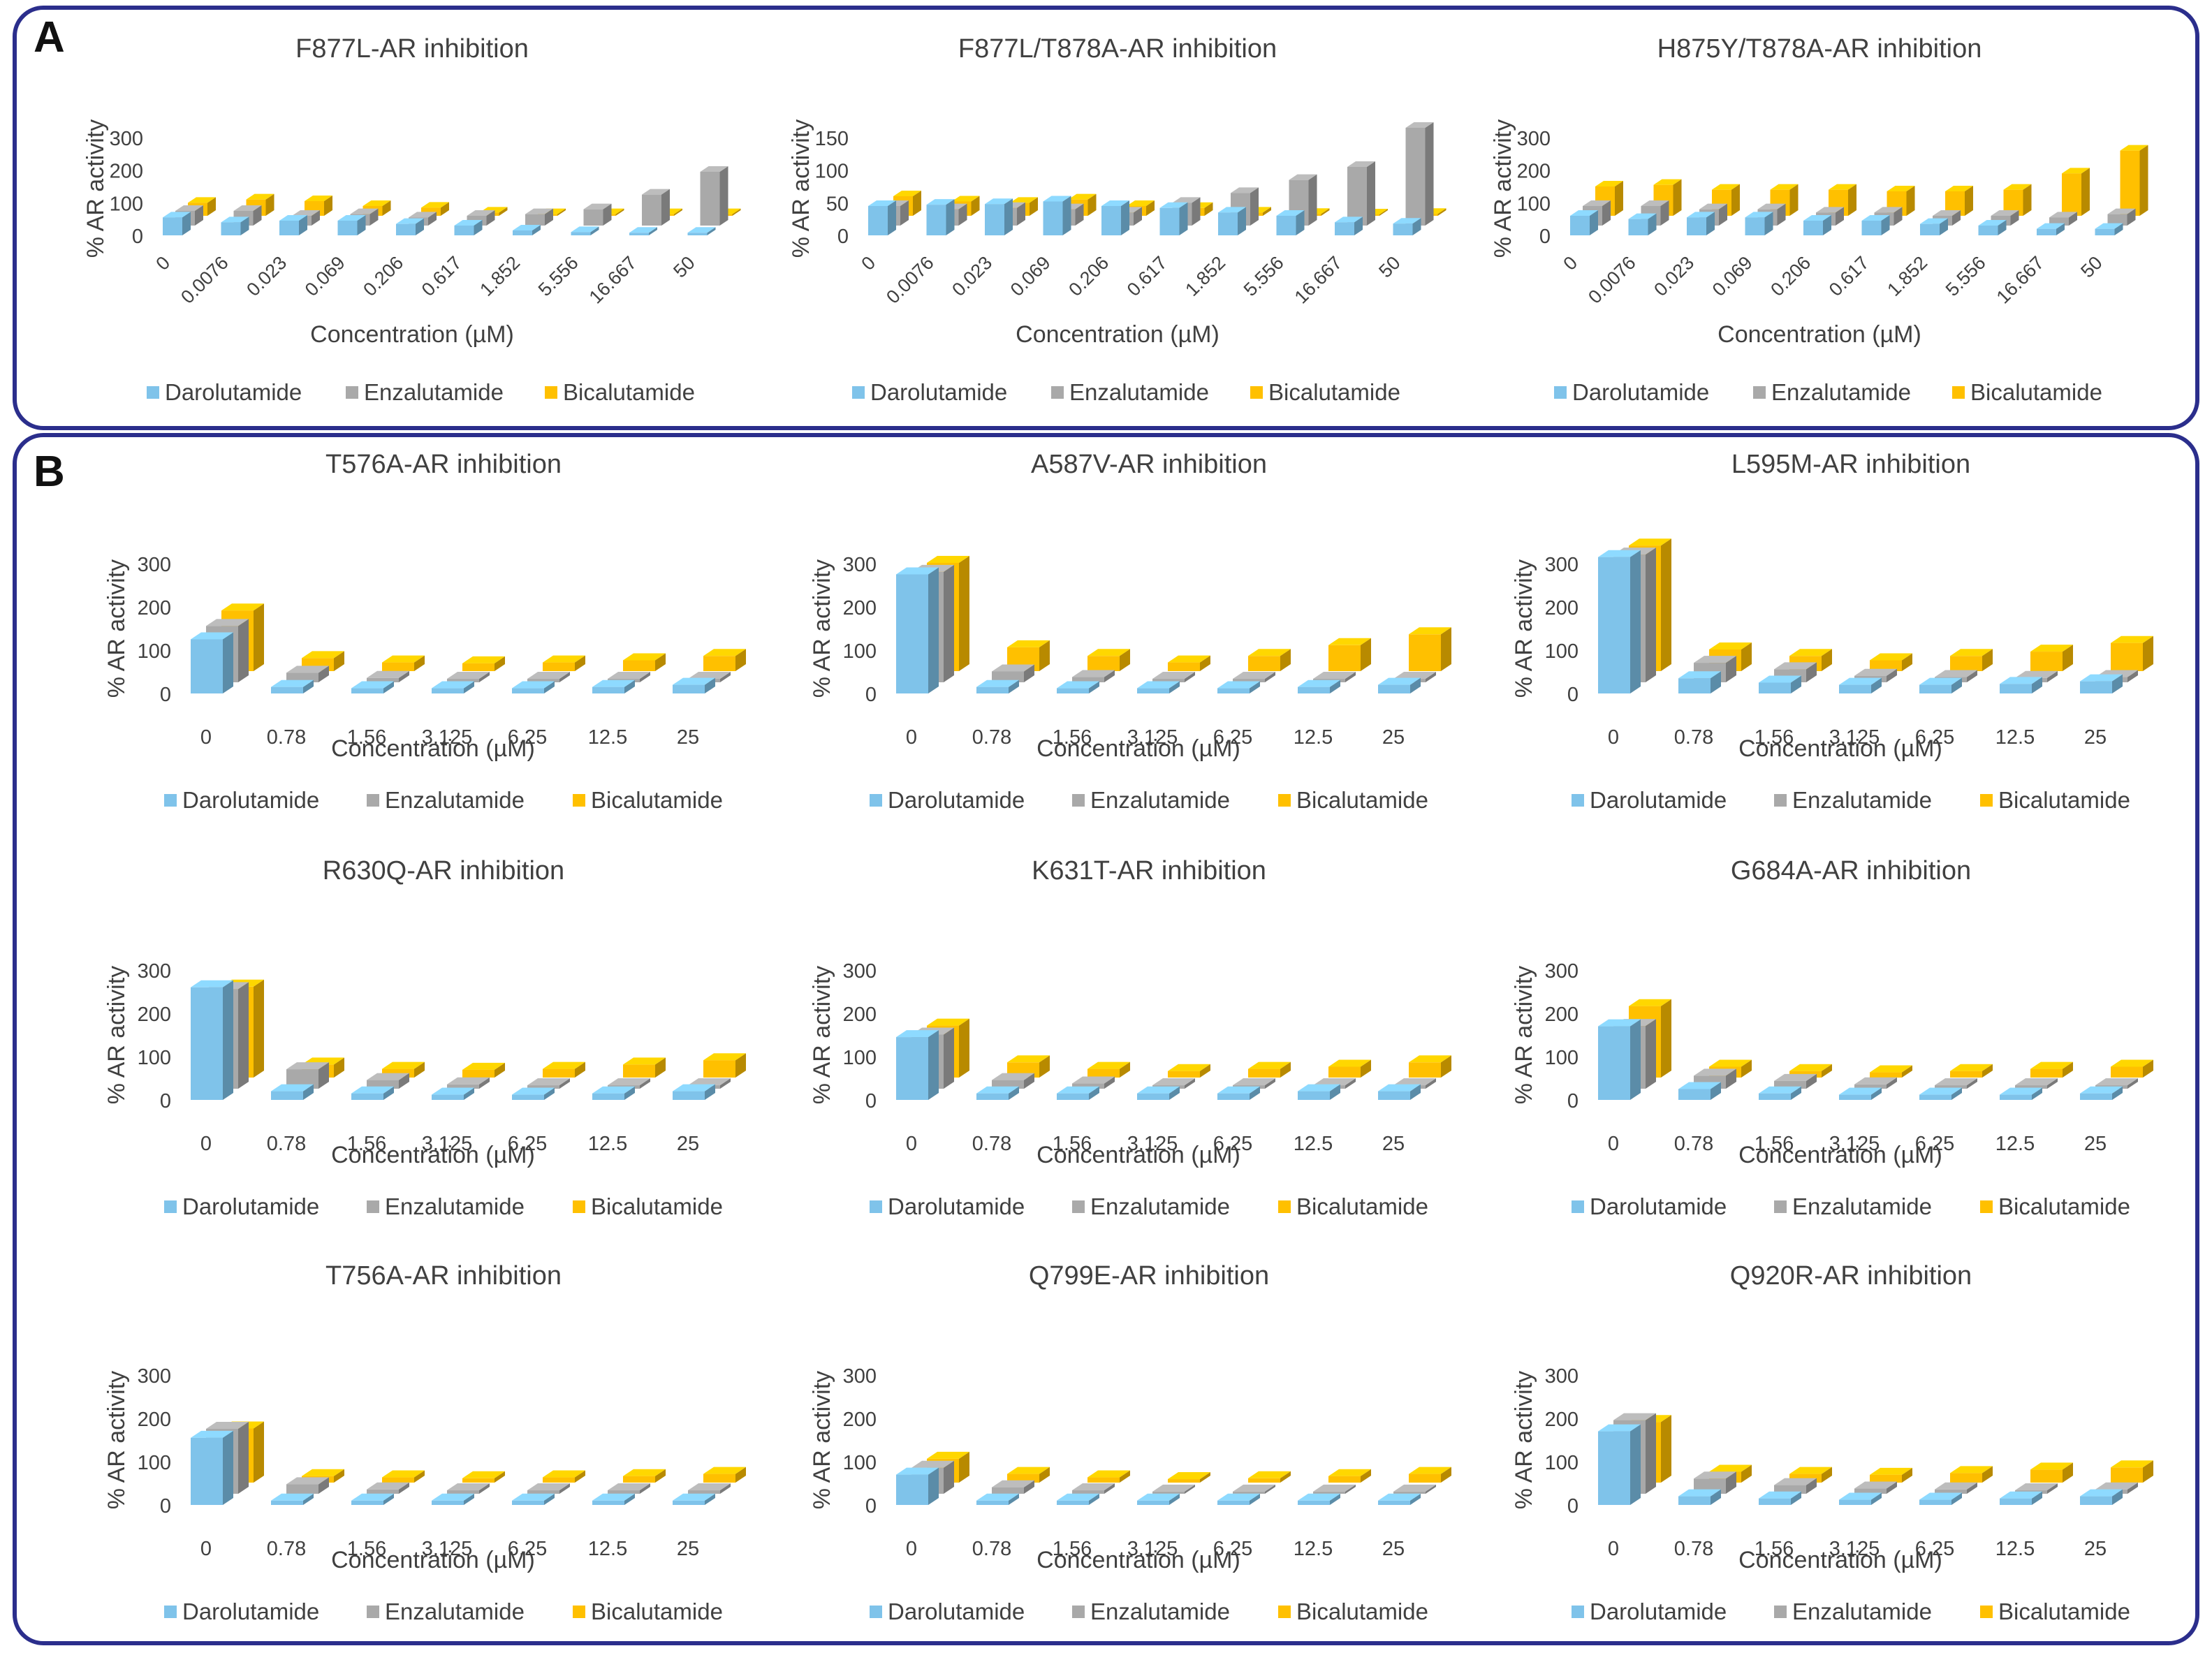 The width and height of the screenshot is (2212, 1653). Describe the element at coordinates (1088, 276) in the screenshot. I see `x-tick-label: 0.206` at that location.